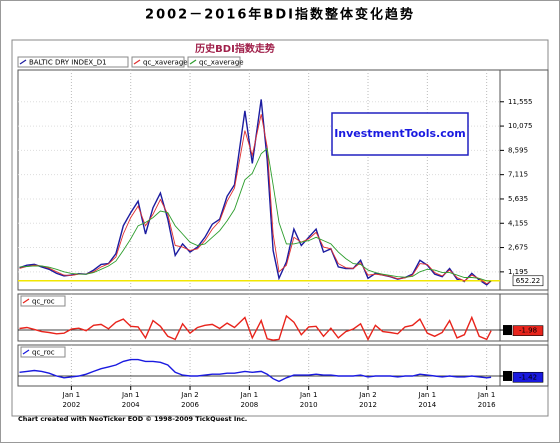 This screenshot has height=443, width=560. I want to click on last-value-label: -1.42, so click(528, 377).